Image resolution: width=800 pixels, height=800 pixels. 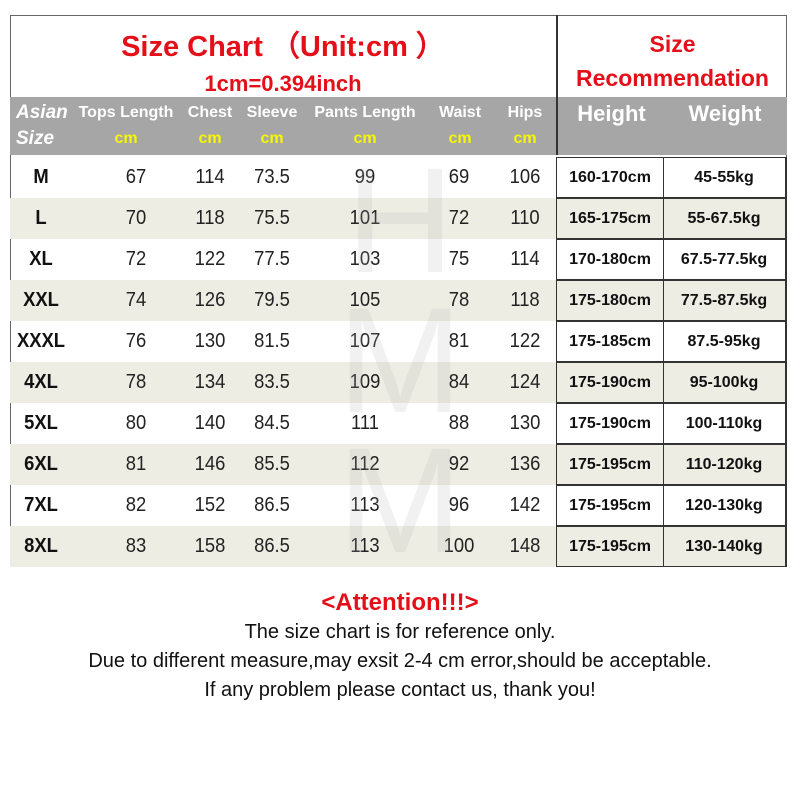 What do you see at coordinates (41, 218) in the screenshot?
I see `cell-size: L` at bounding box center [41, 218].